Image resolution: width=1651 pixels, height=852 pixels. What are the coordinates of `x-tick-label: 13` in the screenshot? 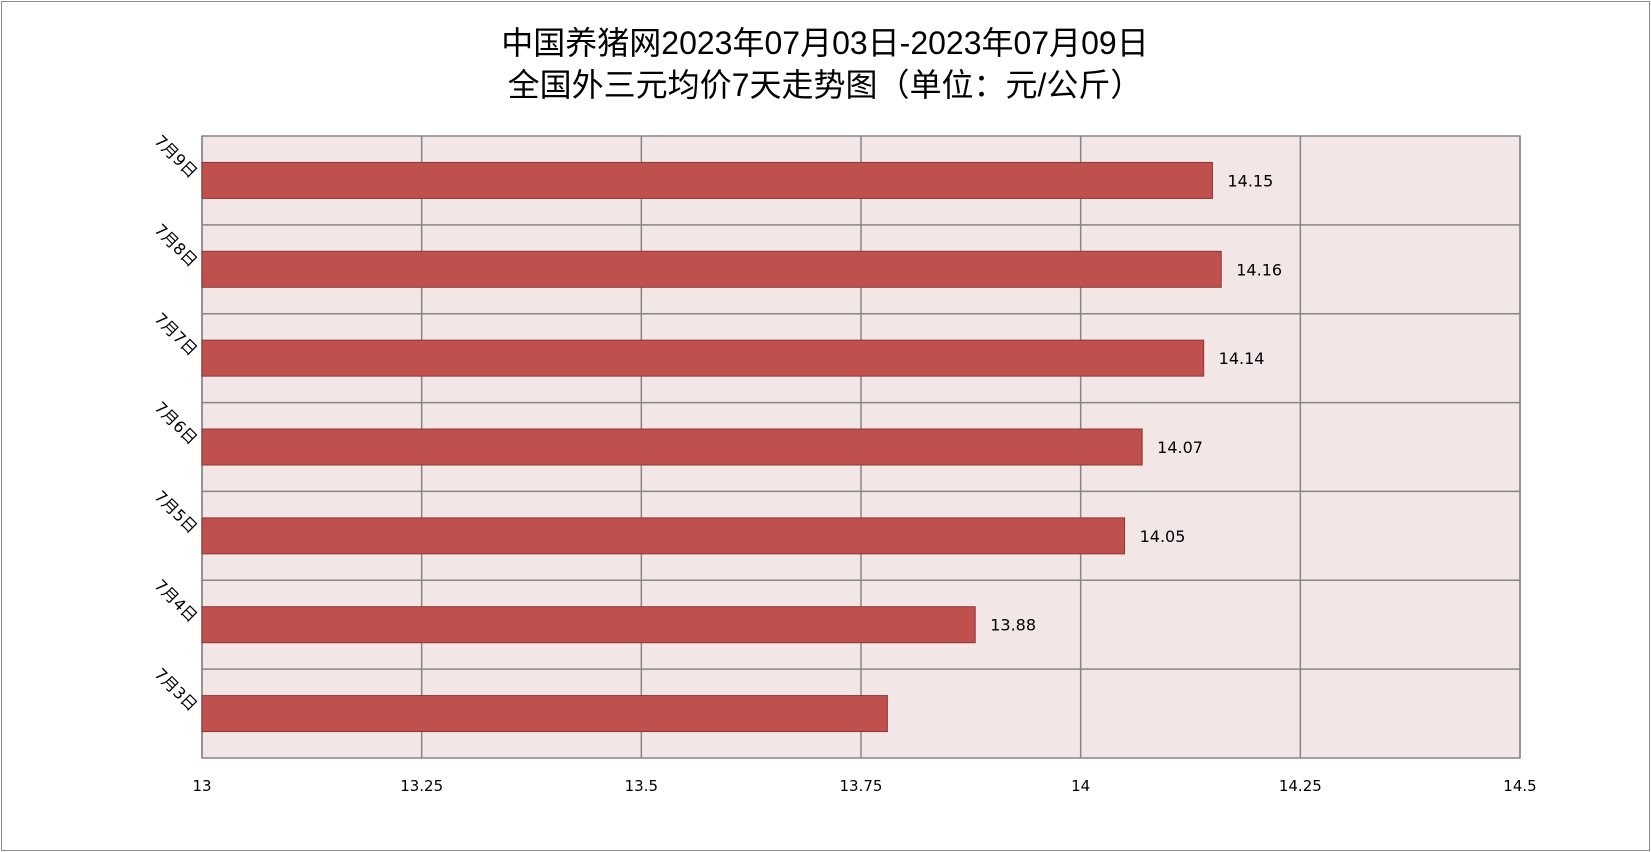 It's located at (201, 786).